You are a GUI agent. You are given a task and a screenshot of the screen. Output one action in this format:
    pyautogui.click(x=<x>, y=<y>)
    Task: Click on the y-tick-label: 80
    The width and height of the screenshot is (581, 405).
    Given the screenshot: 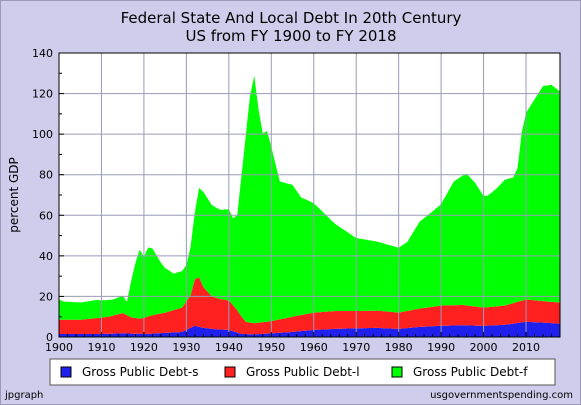 What is the action you would take?
    pyautogui.click(x=46, y=175)
    